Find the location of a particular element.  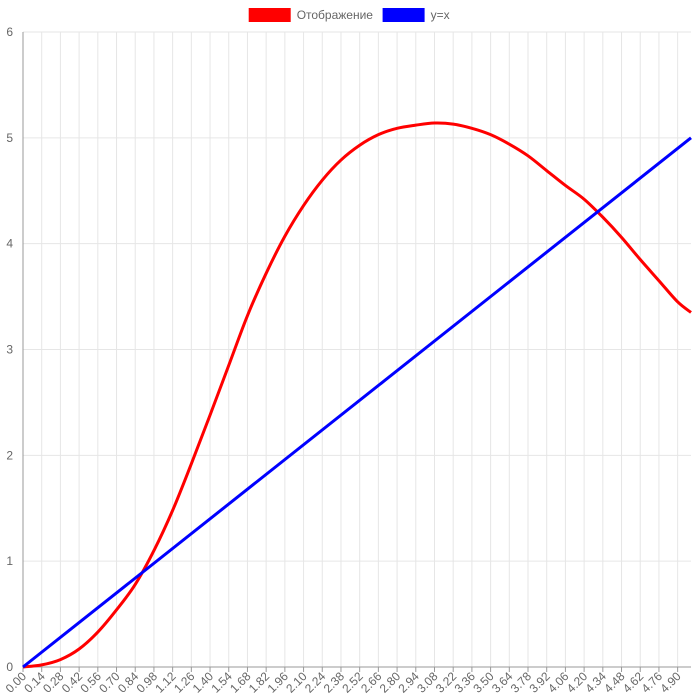

y-tick-label: 4 is located at coordinates (9, 244).